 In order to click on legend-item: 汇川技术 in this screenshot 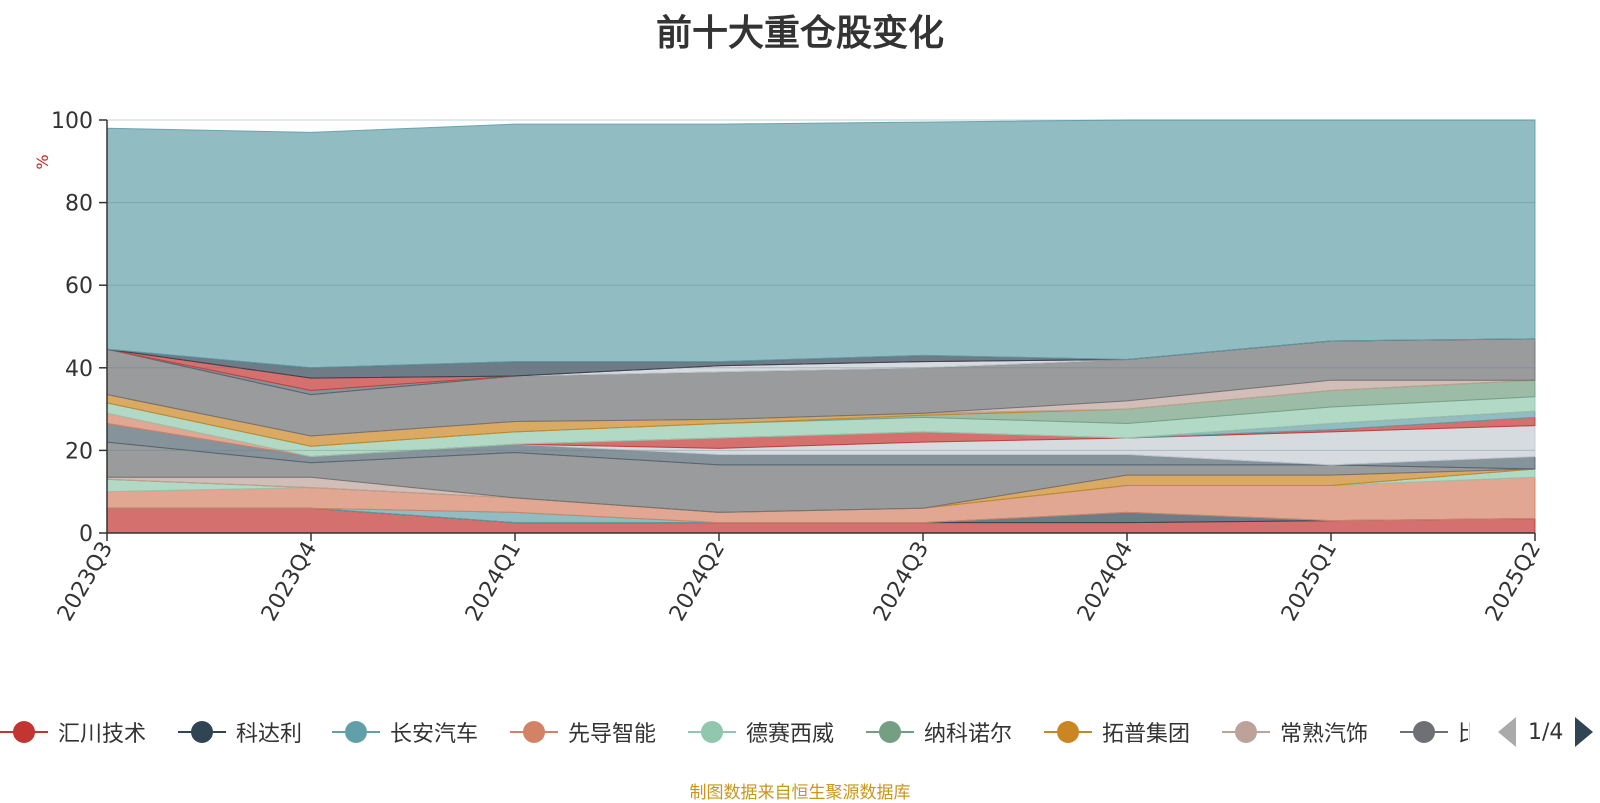, I will do `click(73, 732)`.